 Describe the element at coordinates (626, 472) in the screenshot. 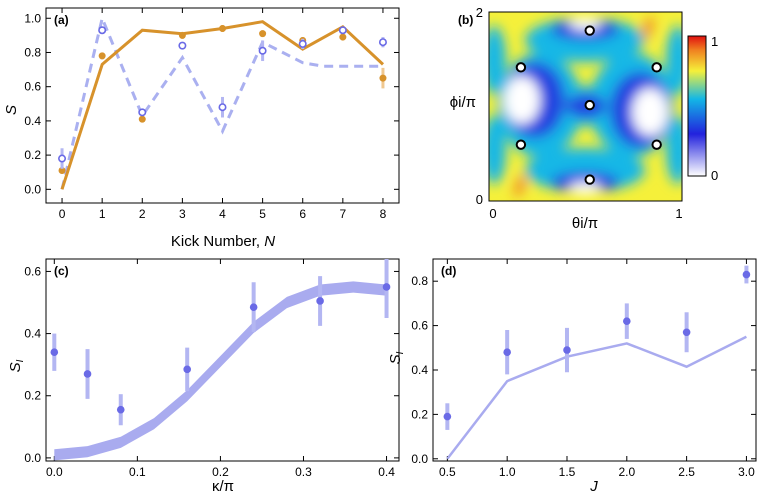

I see `x-tick-label-d: 2.0` at that location.